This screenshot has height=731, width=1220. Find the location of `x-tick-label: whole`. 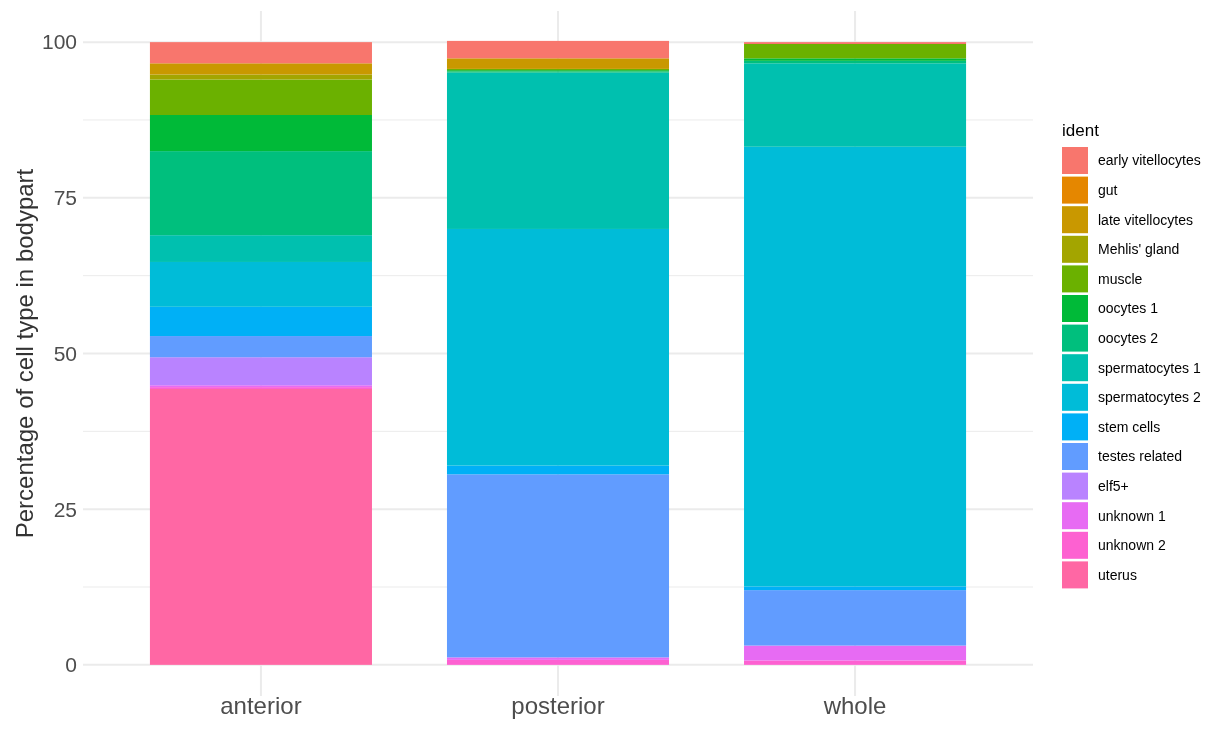

x-tick-label: whole is located at coordinates (854, 706).